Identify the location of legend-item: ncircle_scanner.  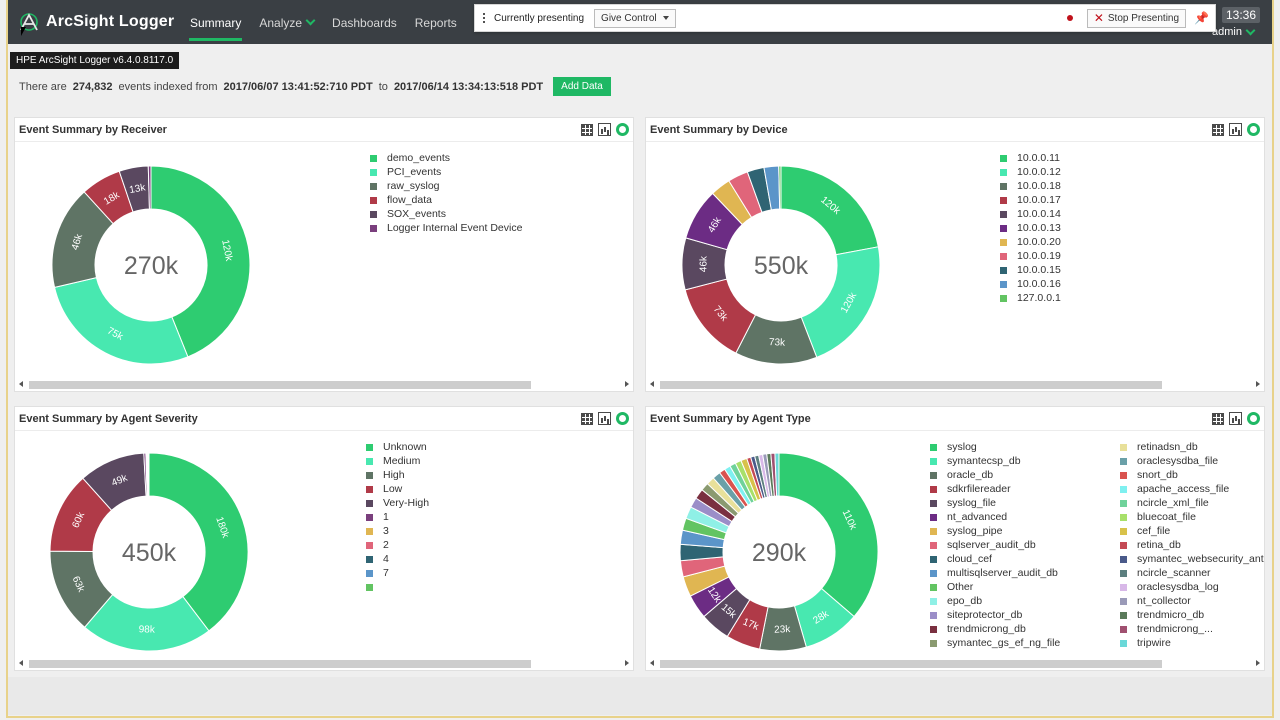
(1192, 573).